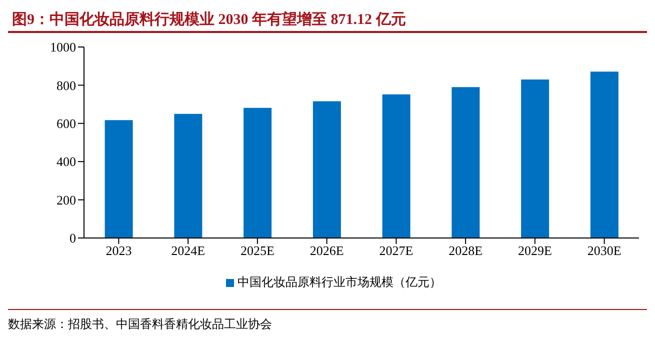  What do you see at coordinates (396, 250) in the screenshot?
I see `x-tick-label: 2027E` at bounding box center [396, 250].